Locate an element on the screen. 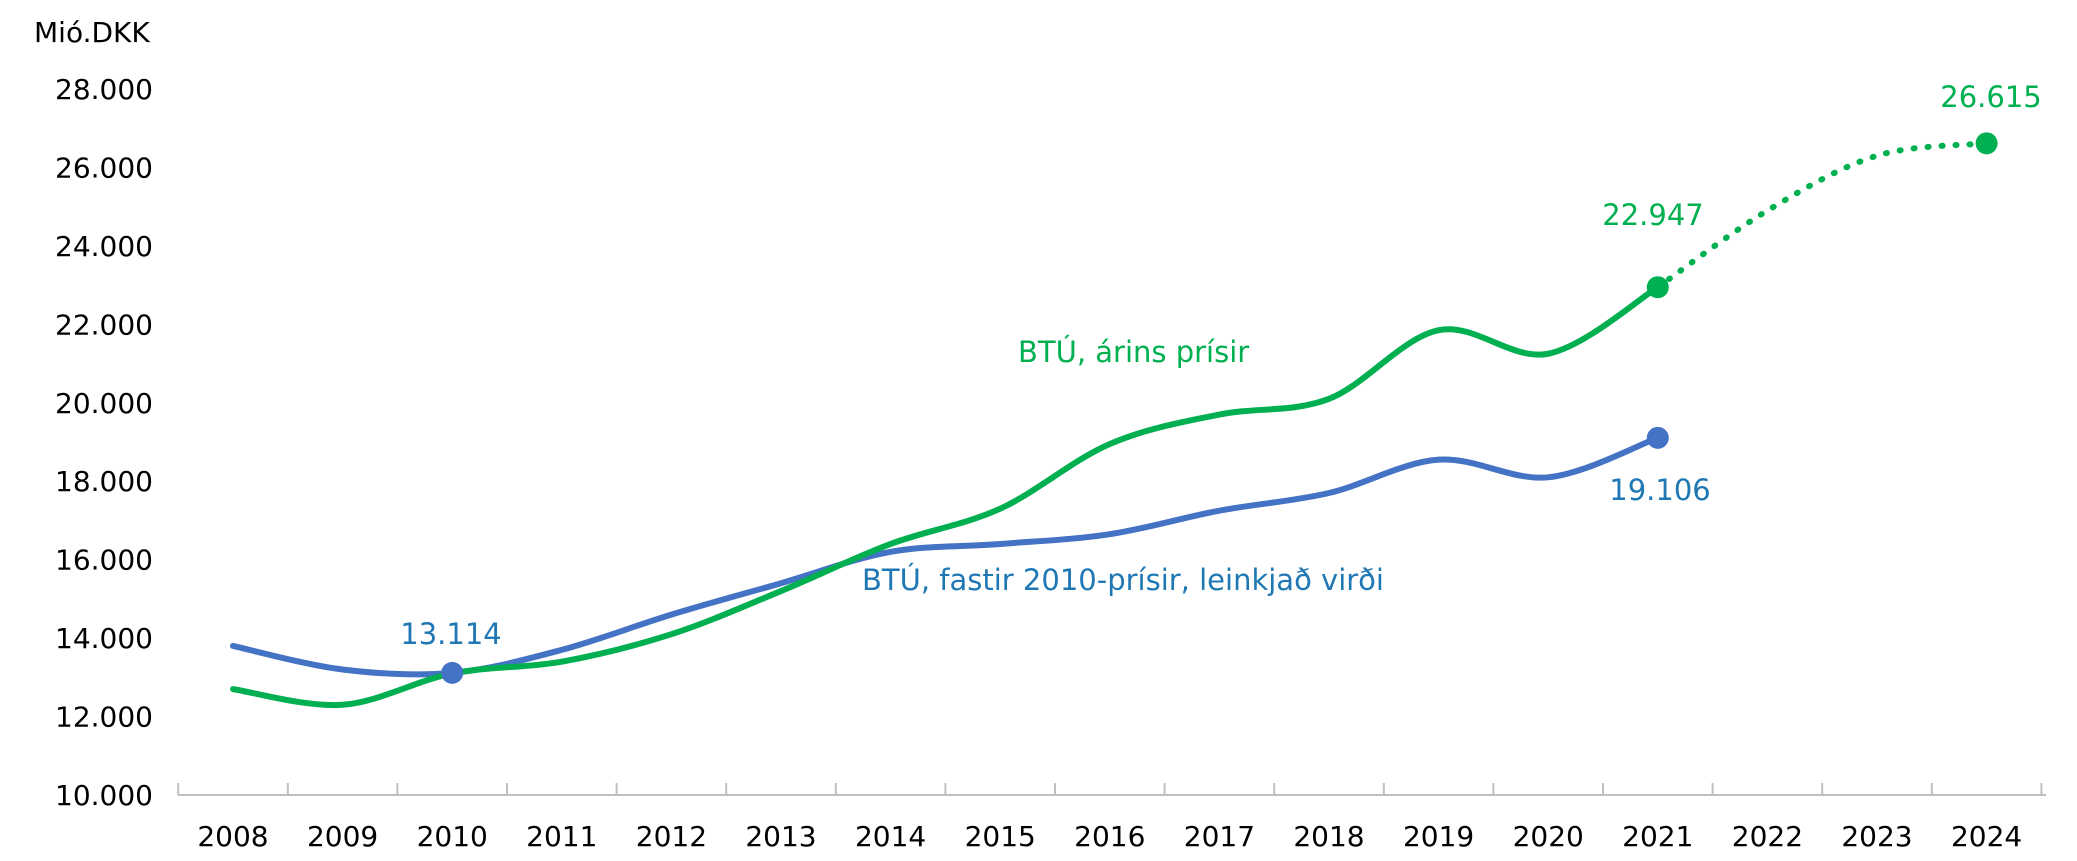  x-tick-label: 2016 is located at coordinates (1109, 836).